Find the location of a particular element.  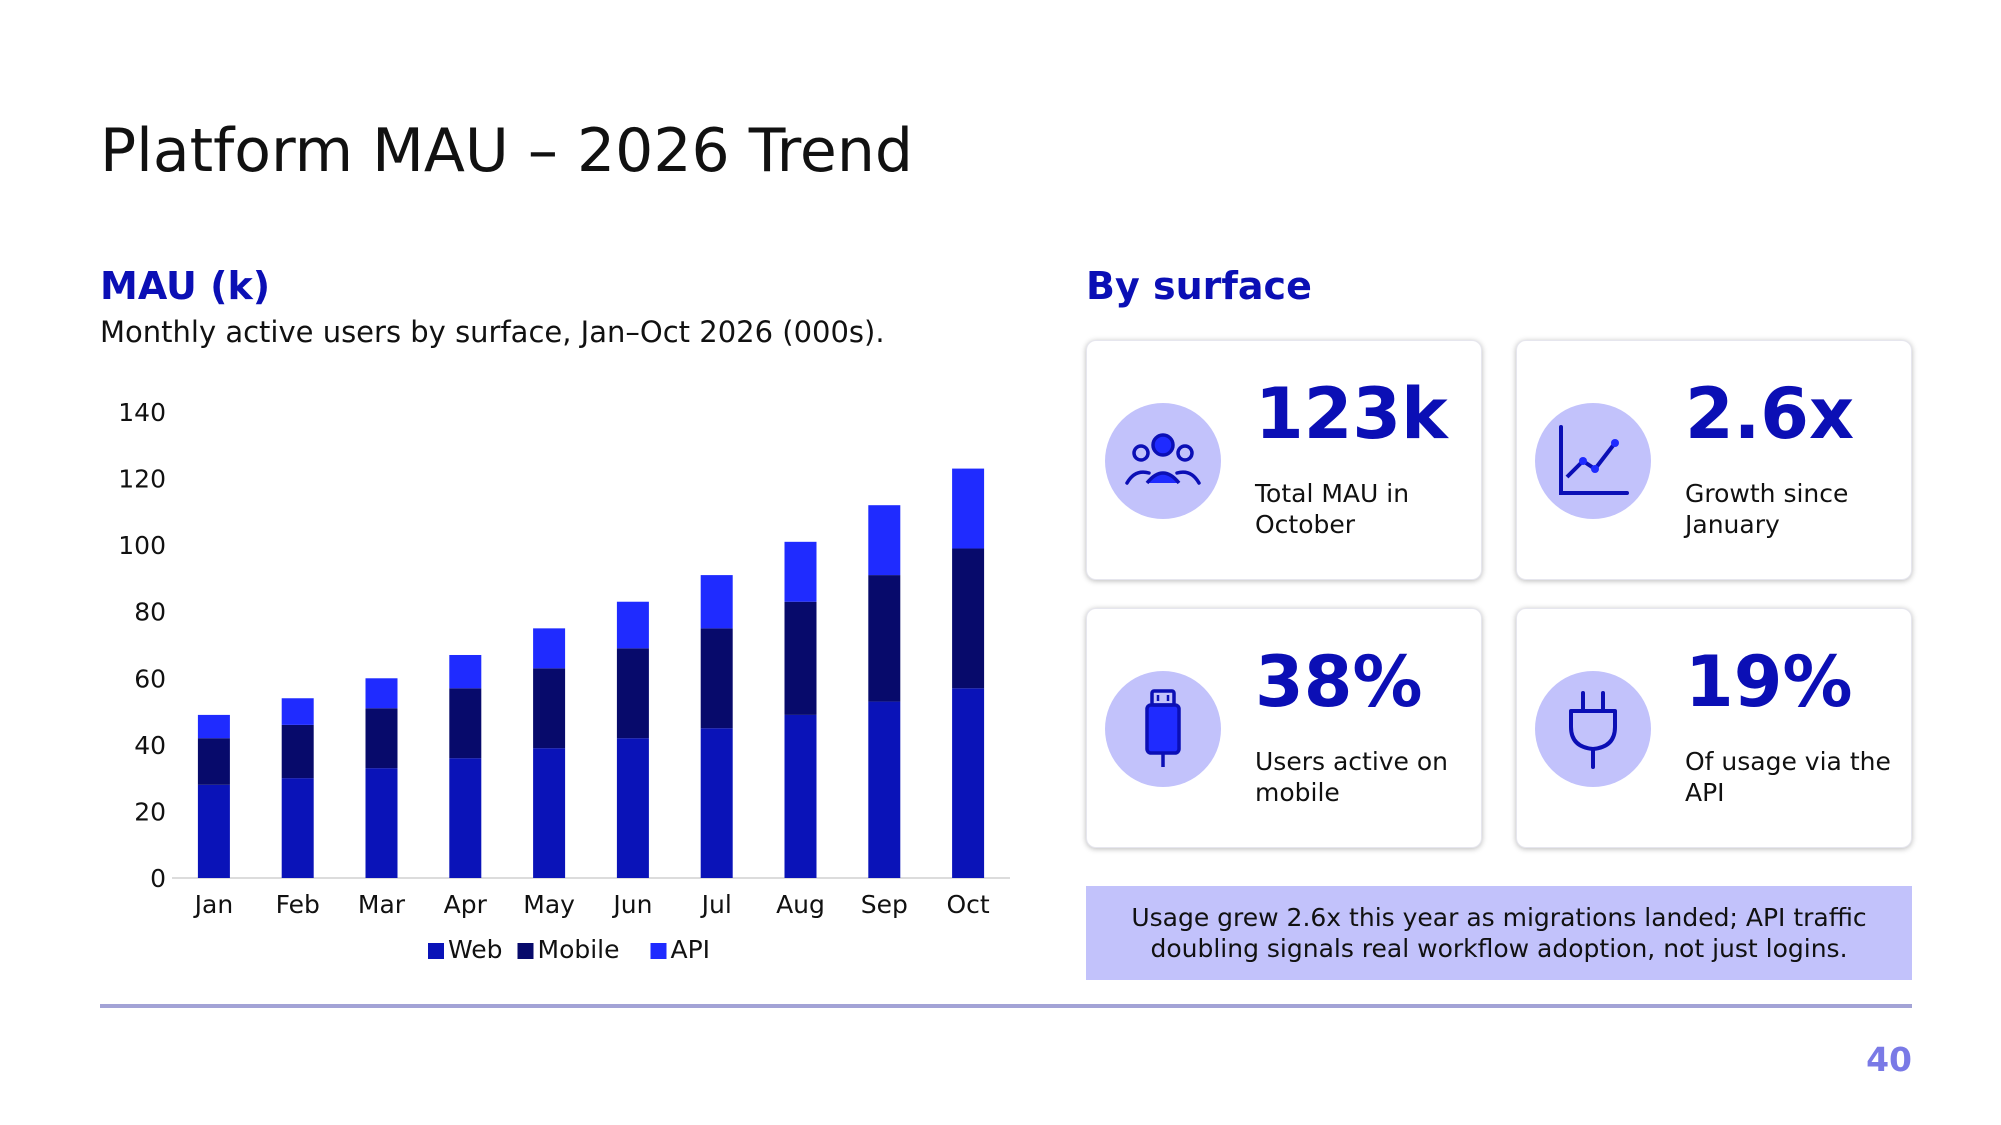

bar-mobile-jun is located at coordinates (632, 693).